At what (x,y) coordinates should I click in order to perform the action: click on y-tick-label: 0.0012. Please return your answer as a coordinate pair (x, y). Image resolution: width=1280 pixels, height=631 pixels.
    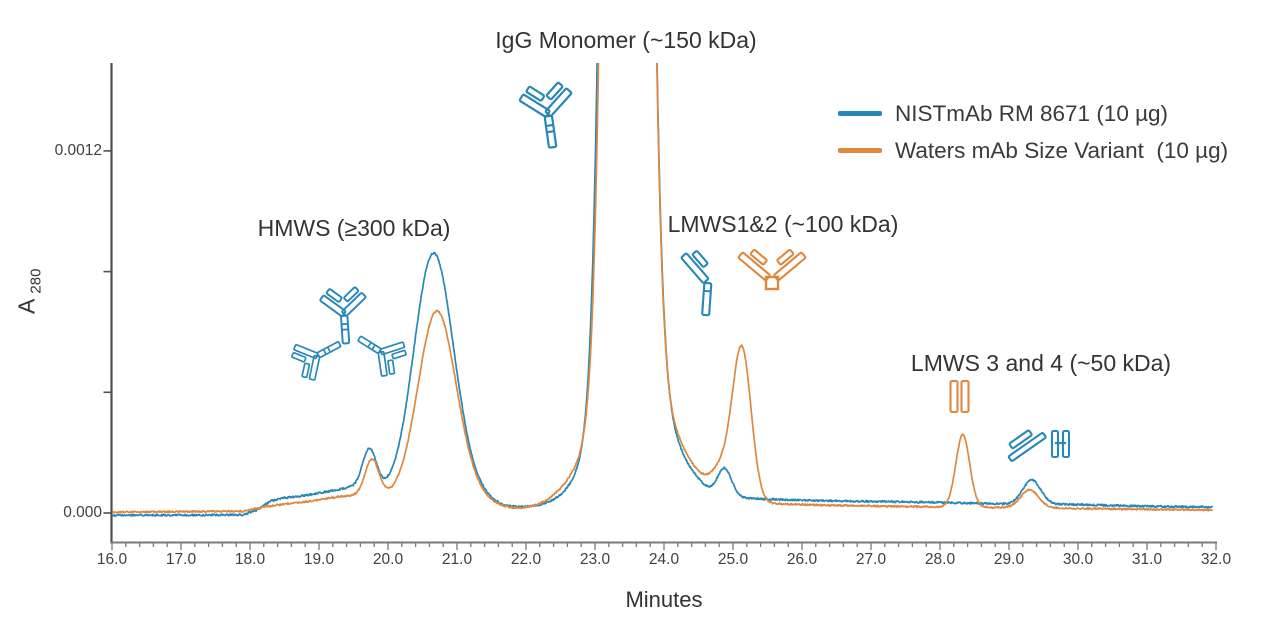
    Looking at the image, I should click on (78, 150).